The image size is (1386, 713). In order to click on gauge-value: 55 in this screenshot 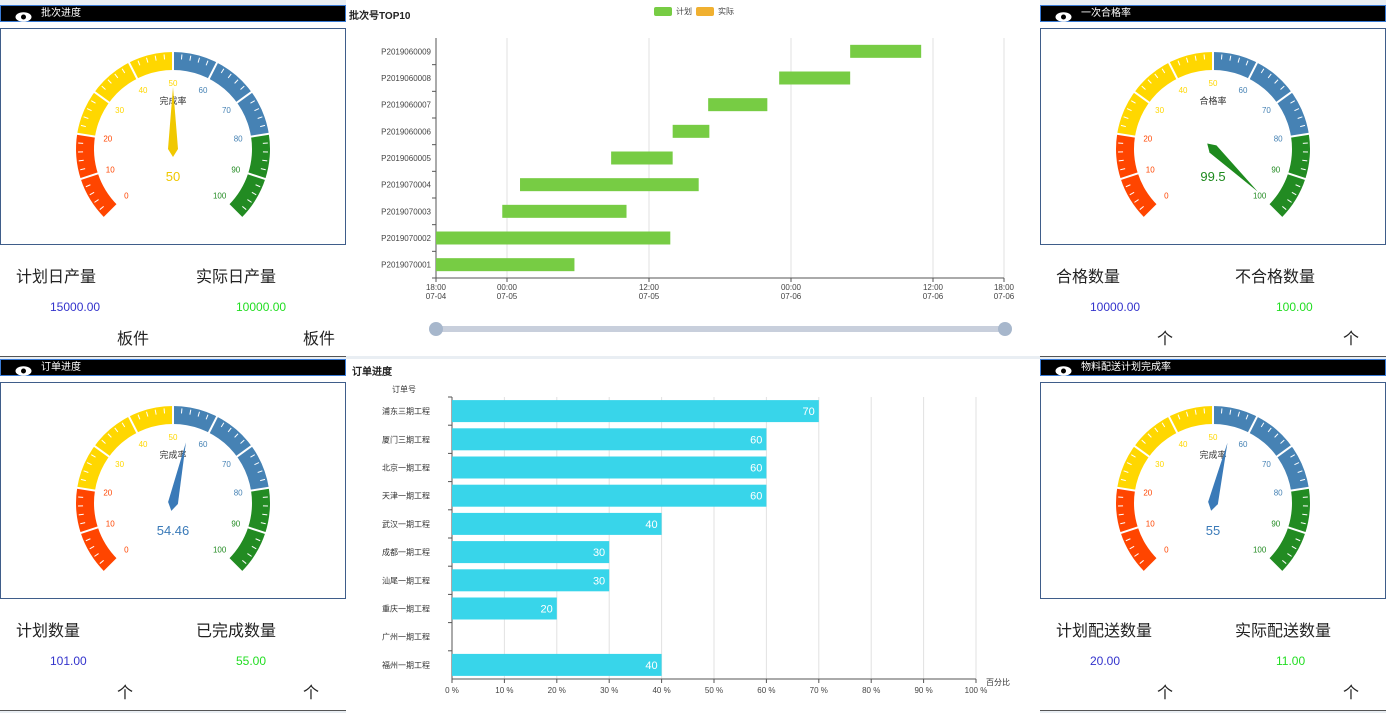, I will do `click(1213, 530)`.